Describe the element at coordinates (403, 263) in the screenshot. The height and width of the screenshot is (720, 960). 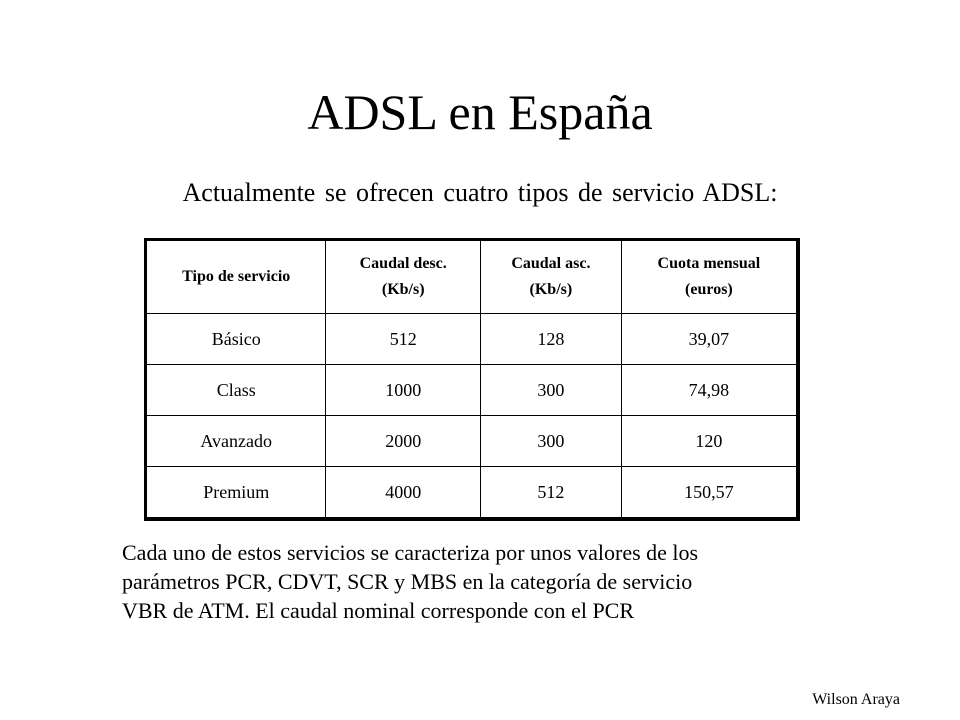
I see `header-label: Caudal desc.` at that location.